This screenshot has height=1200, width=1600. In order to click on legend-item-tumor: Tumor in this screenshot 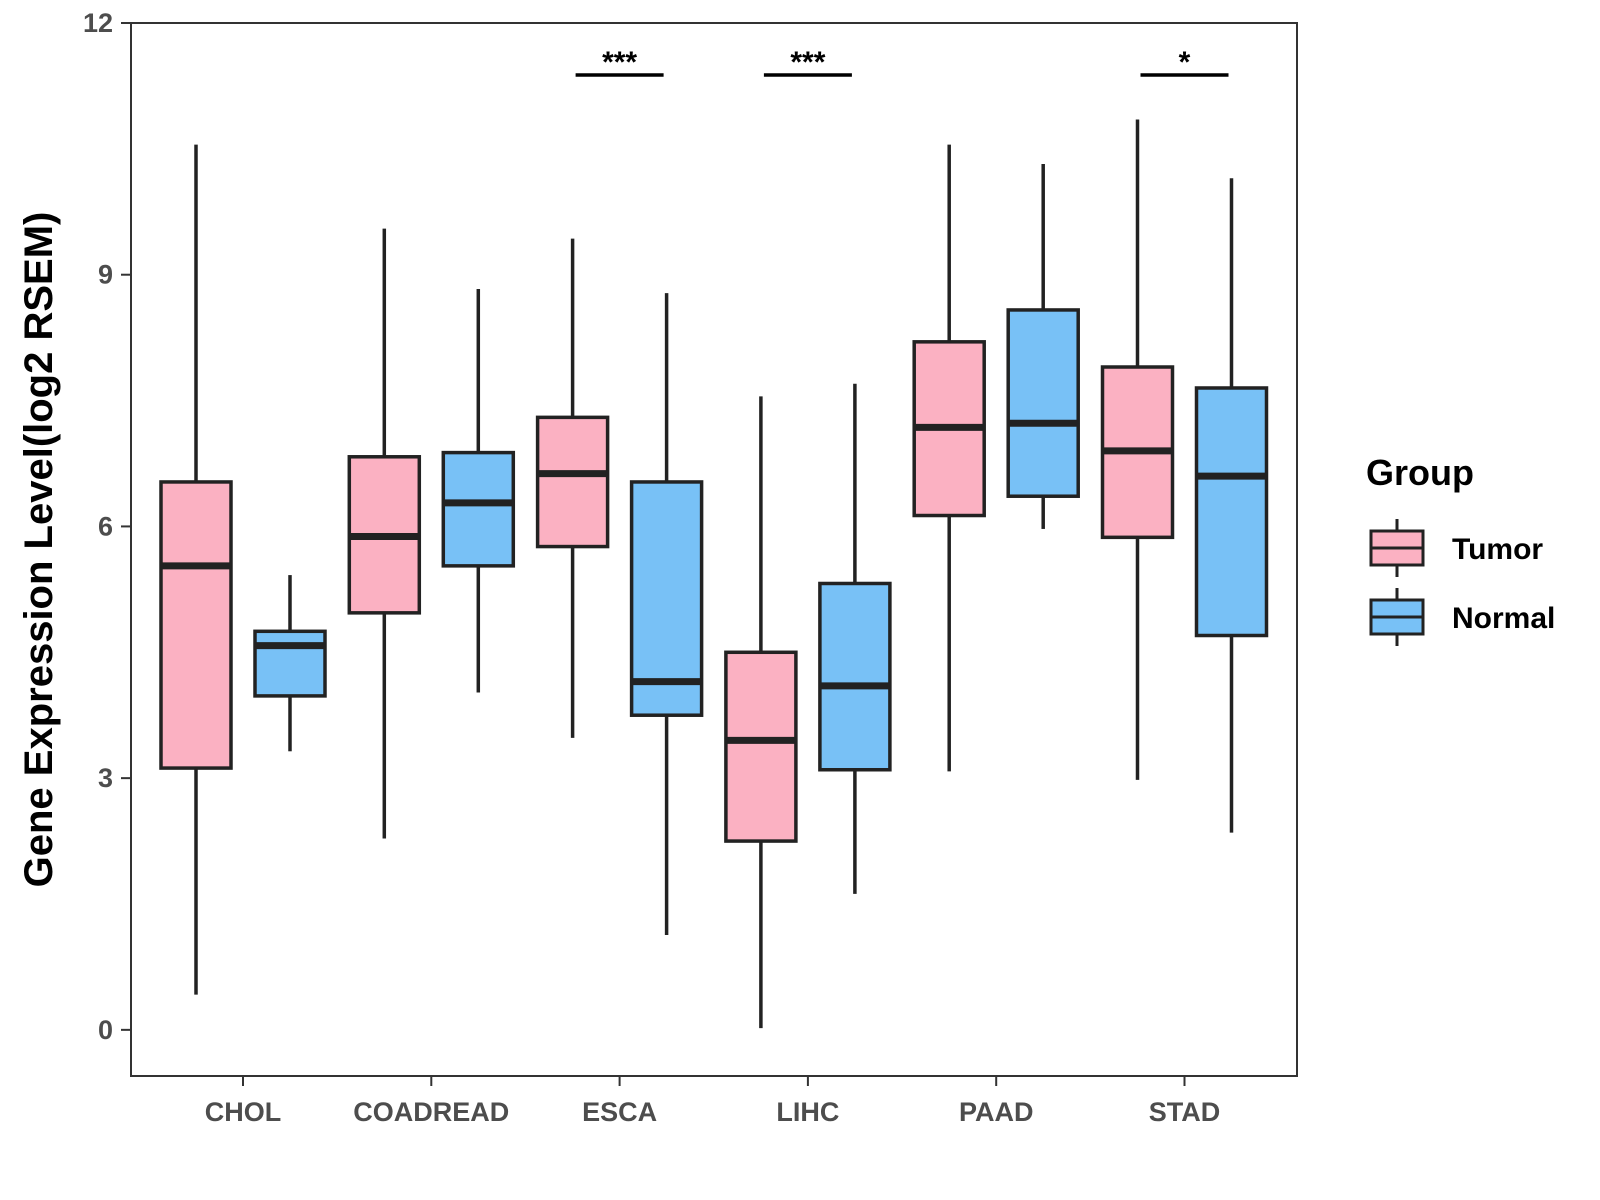, I will do `click(1456, 548)`.